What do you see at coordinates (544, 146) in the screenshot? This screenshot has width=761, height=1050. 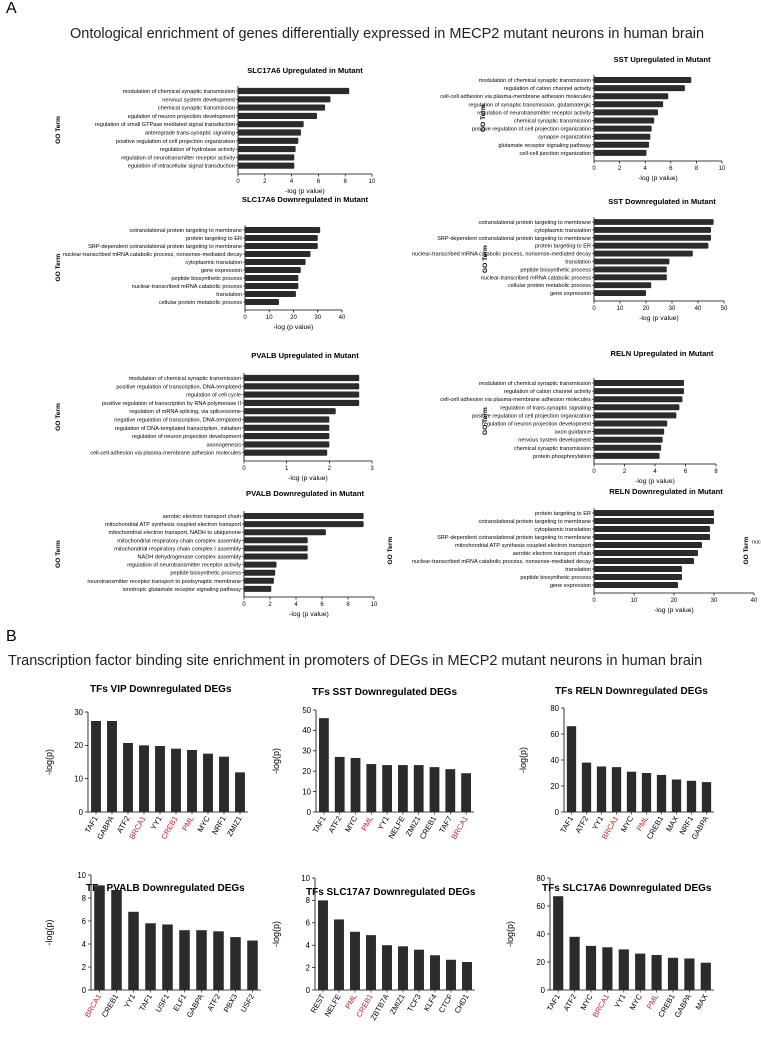 I see `go-sst-up-category-label: glutamate receptor signaling pathway` at bounding box center [544, 146].